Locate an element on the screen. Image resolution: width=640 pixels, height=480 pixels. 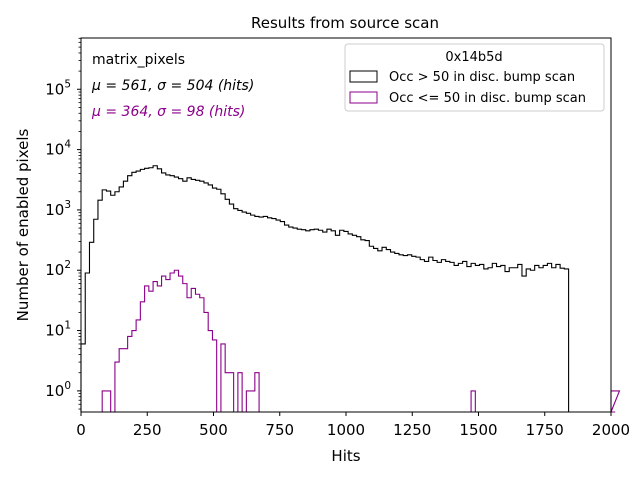
y-axis-label: Number of enabled pixels is located at coordinates (23, 224).